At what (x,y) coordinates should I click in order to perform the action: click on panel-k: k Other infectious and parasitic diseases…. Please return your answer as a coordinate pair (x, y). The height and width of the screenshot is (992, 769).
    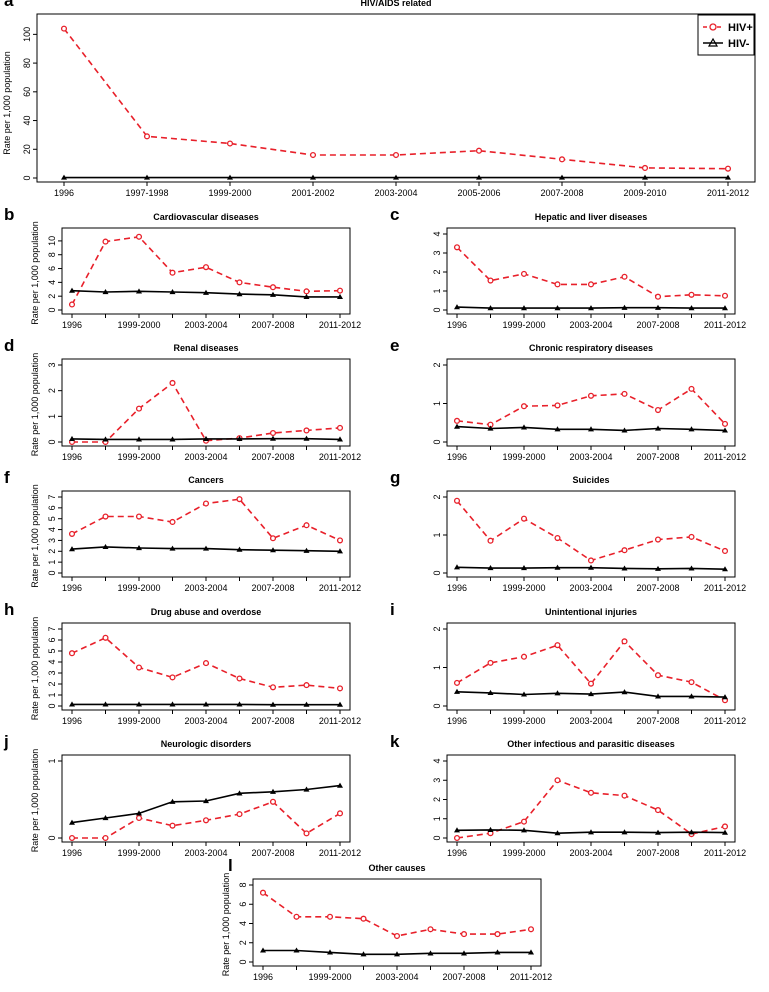
    Looking at the image, I should click on (568, 795).